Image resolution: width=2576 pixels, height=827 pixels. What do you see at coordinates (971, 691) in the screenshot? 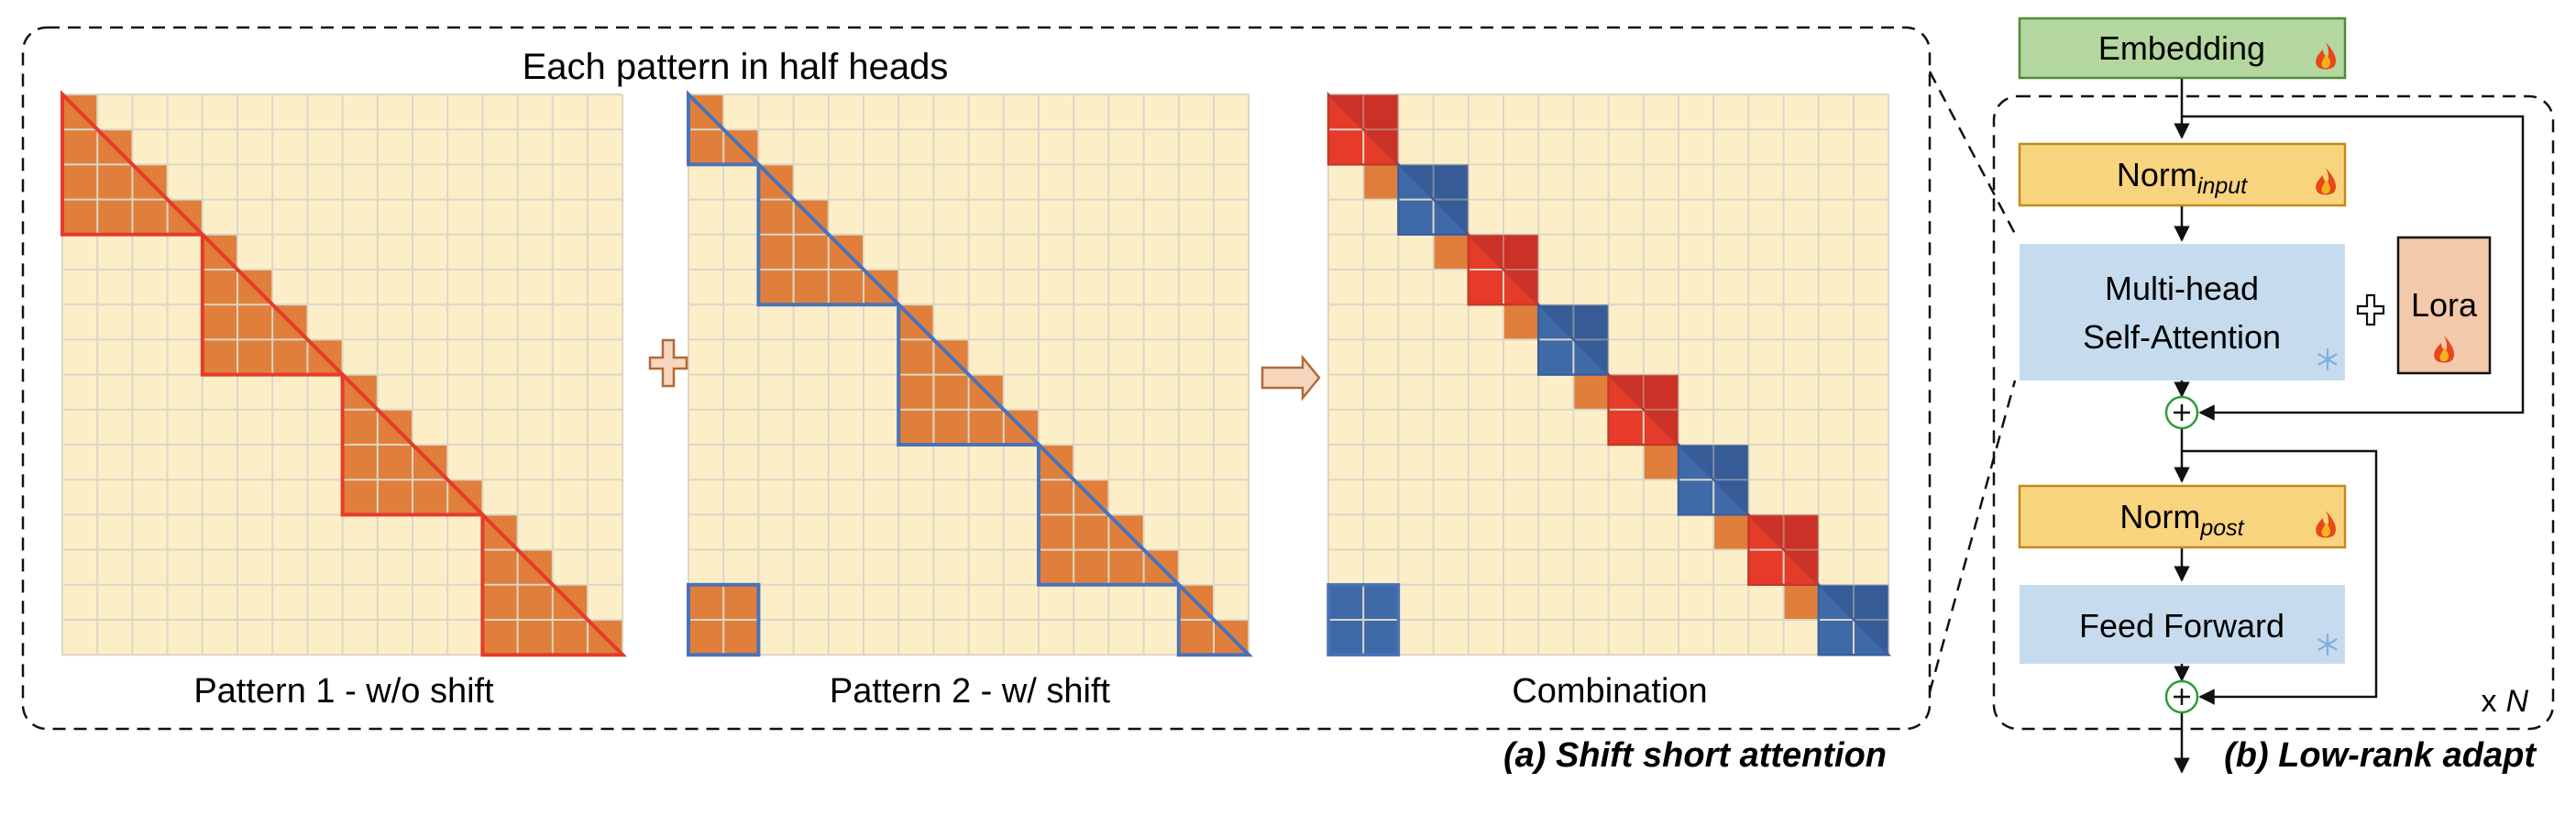
I see `pattern-2-label: Pattern 2 - w/ shift` at bounding box center [971, 691].